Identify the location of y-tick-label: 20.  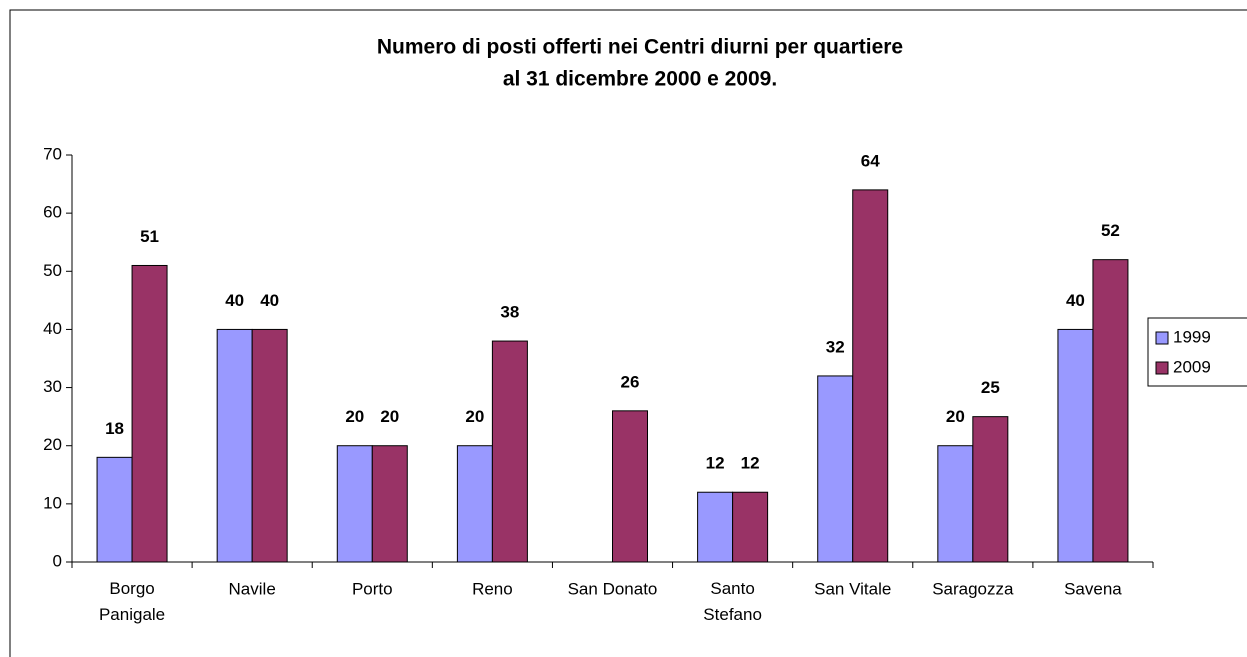
(52, 444).